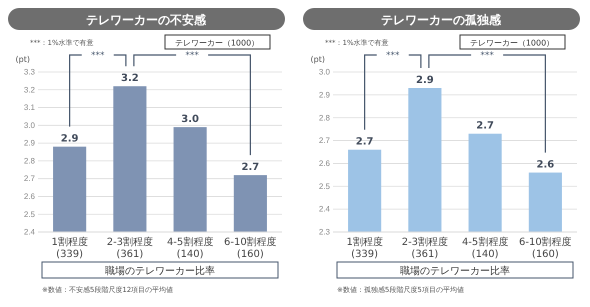  I want to click on data-label: 3.0, so click(190, 120).